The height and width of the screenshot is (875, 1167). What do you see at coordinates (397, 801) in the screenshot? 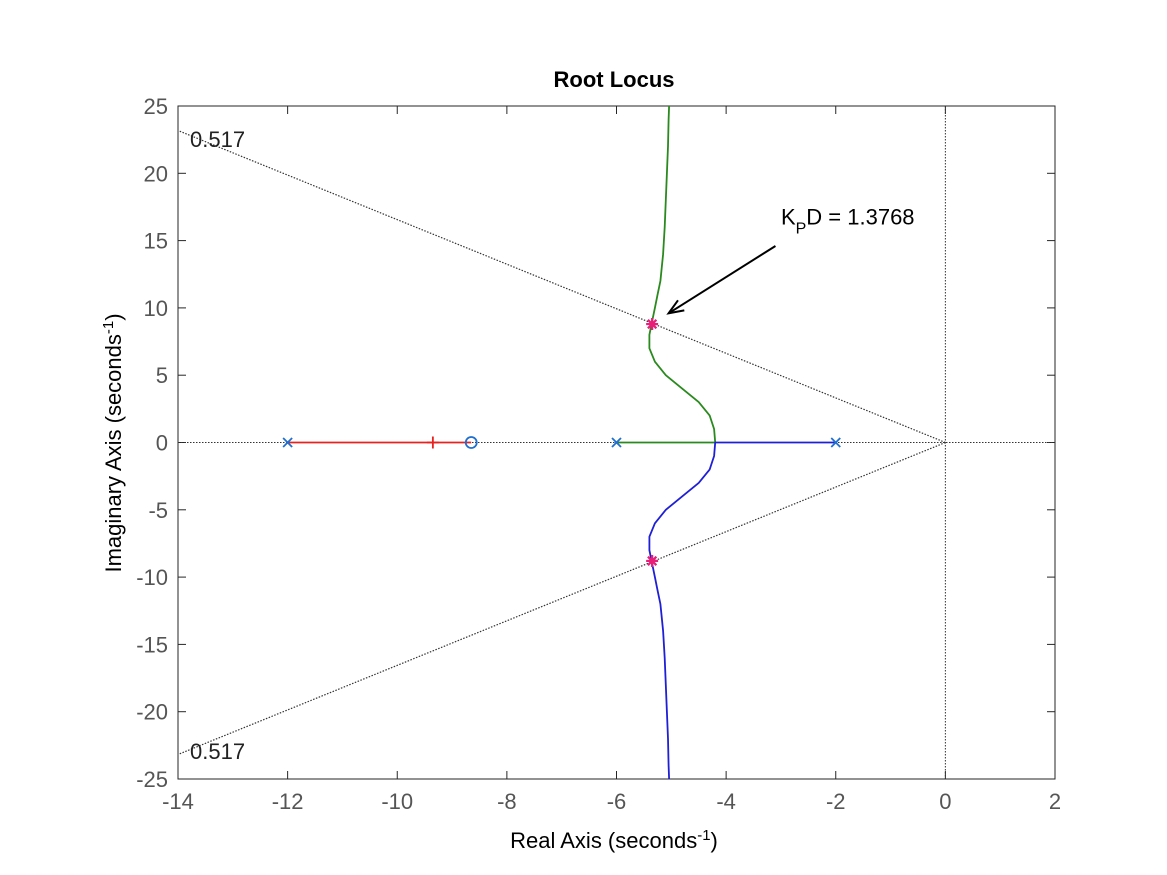
I see `x-tick-label: -10` at bounding box center [397, 801].